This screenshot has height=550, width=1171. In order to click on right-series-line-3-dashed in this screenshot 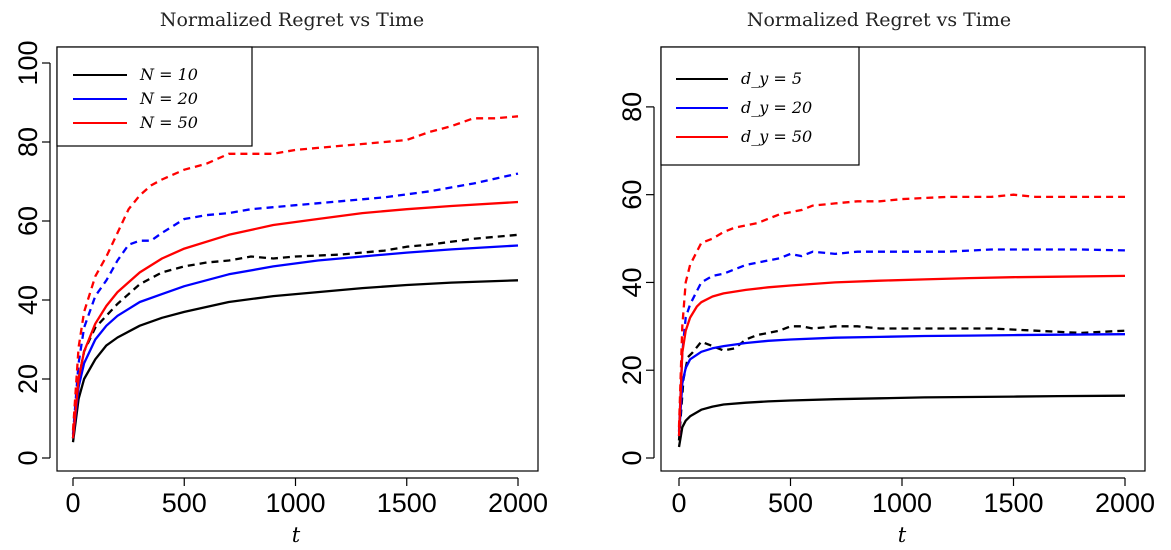, I will do `click(901, 340)`.